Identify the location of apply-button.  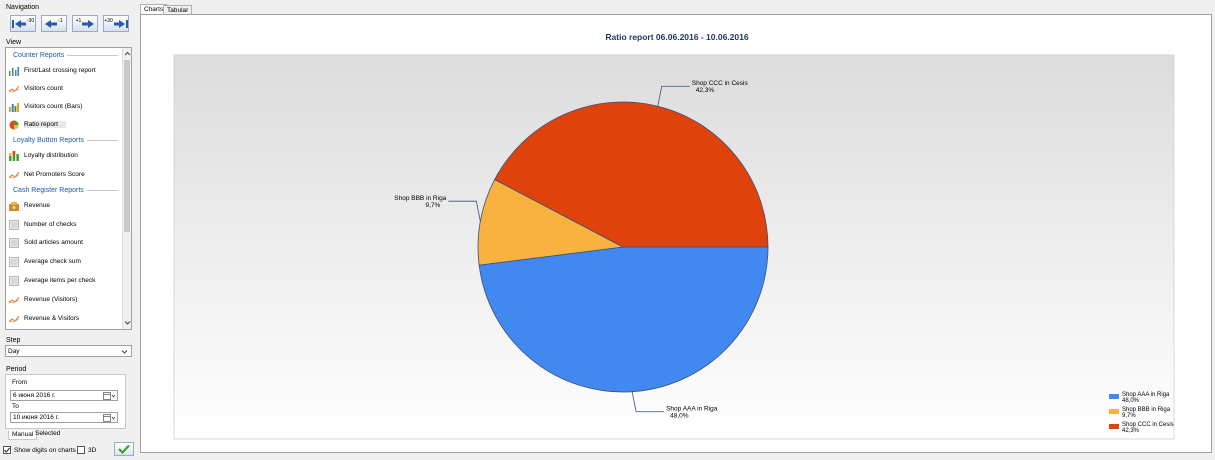
(124, 449).